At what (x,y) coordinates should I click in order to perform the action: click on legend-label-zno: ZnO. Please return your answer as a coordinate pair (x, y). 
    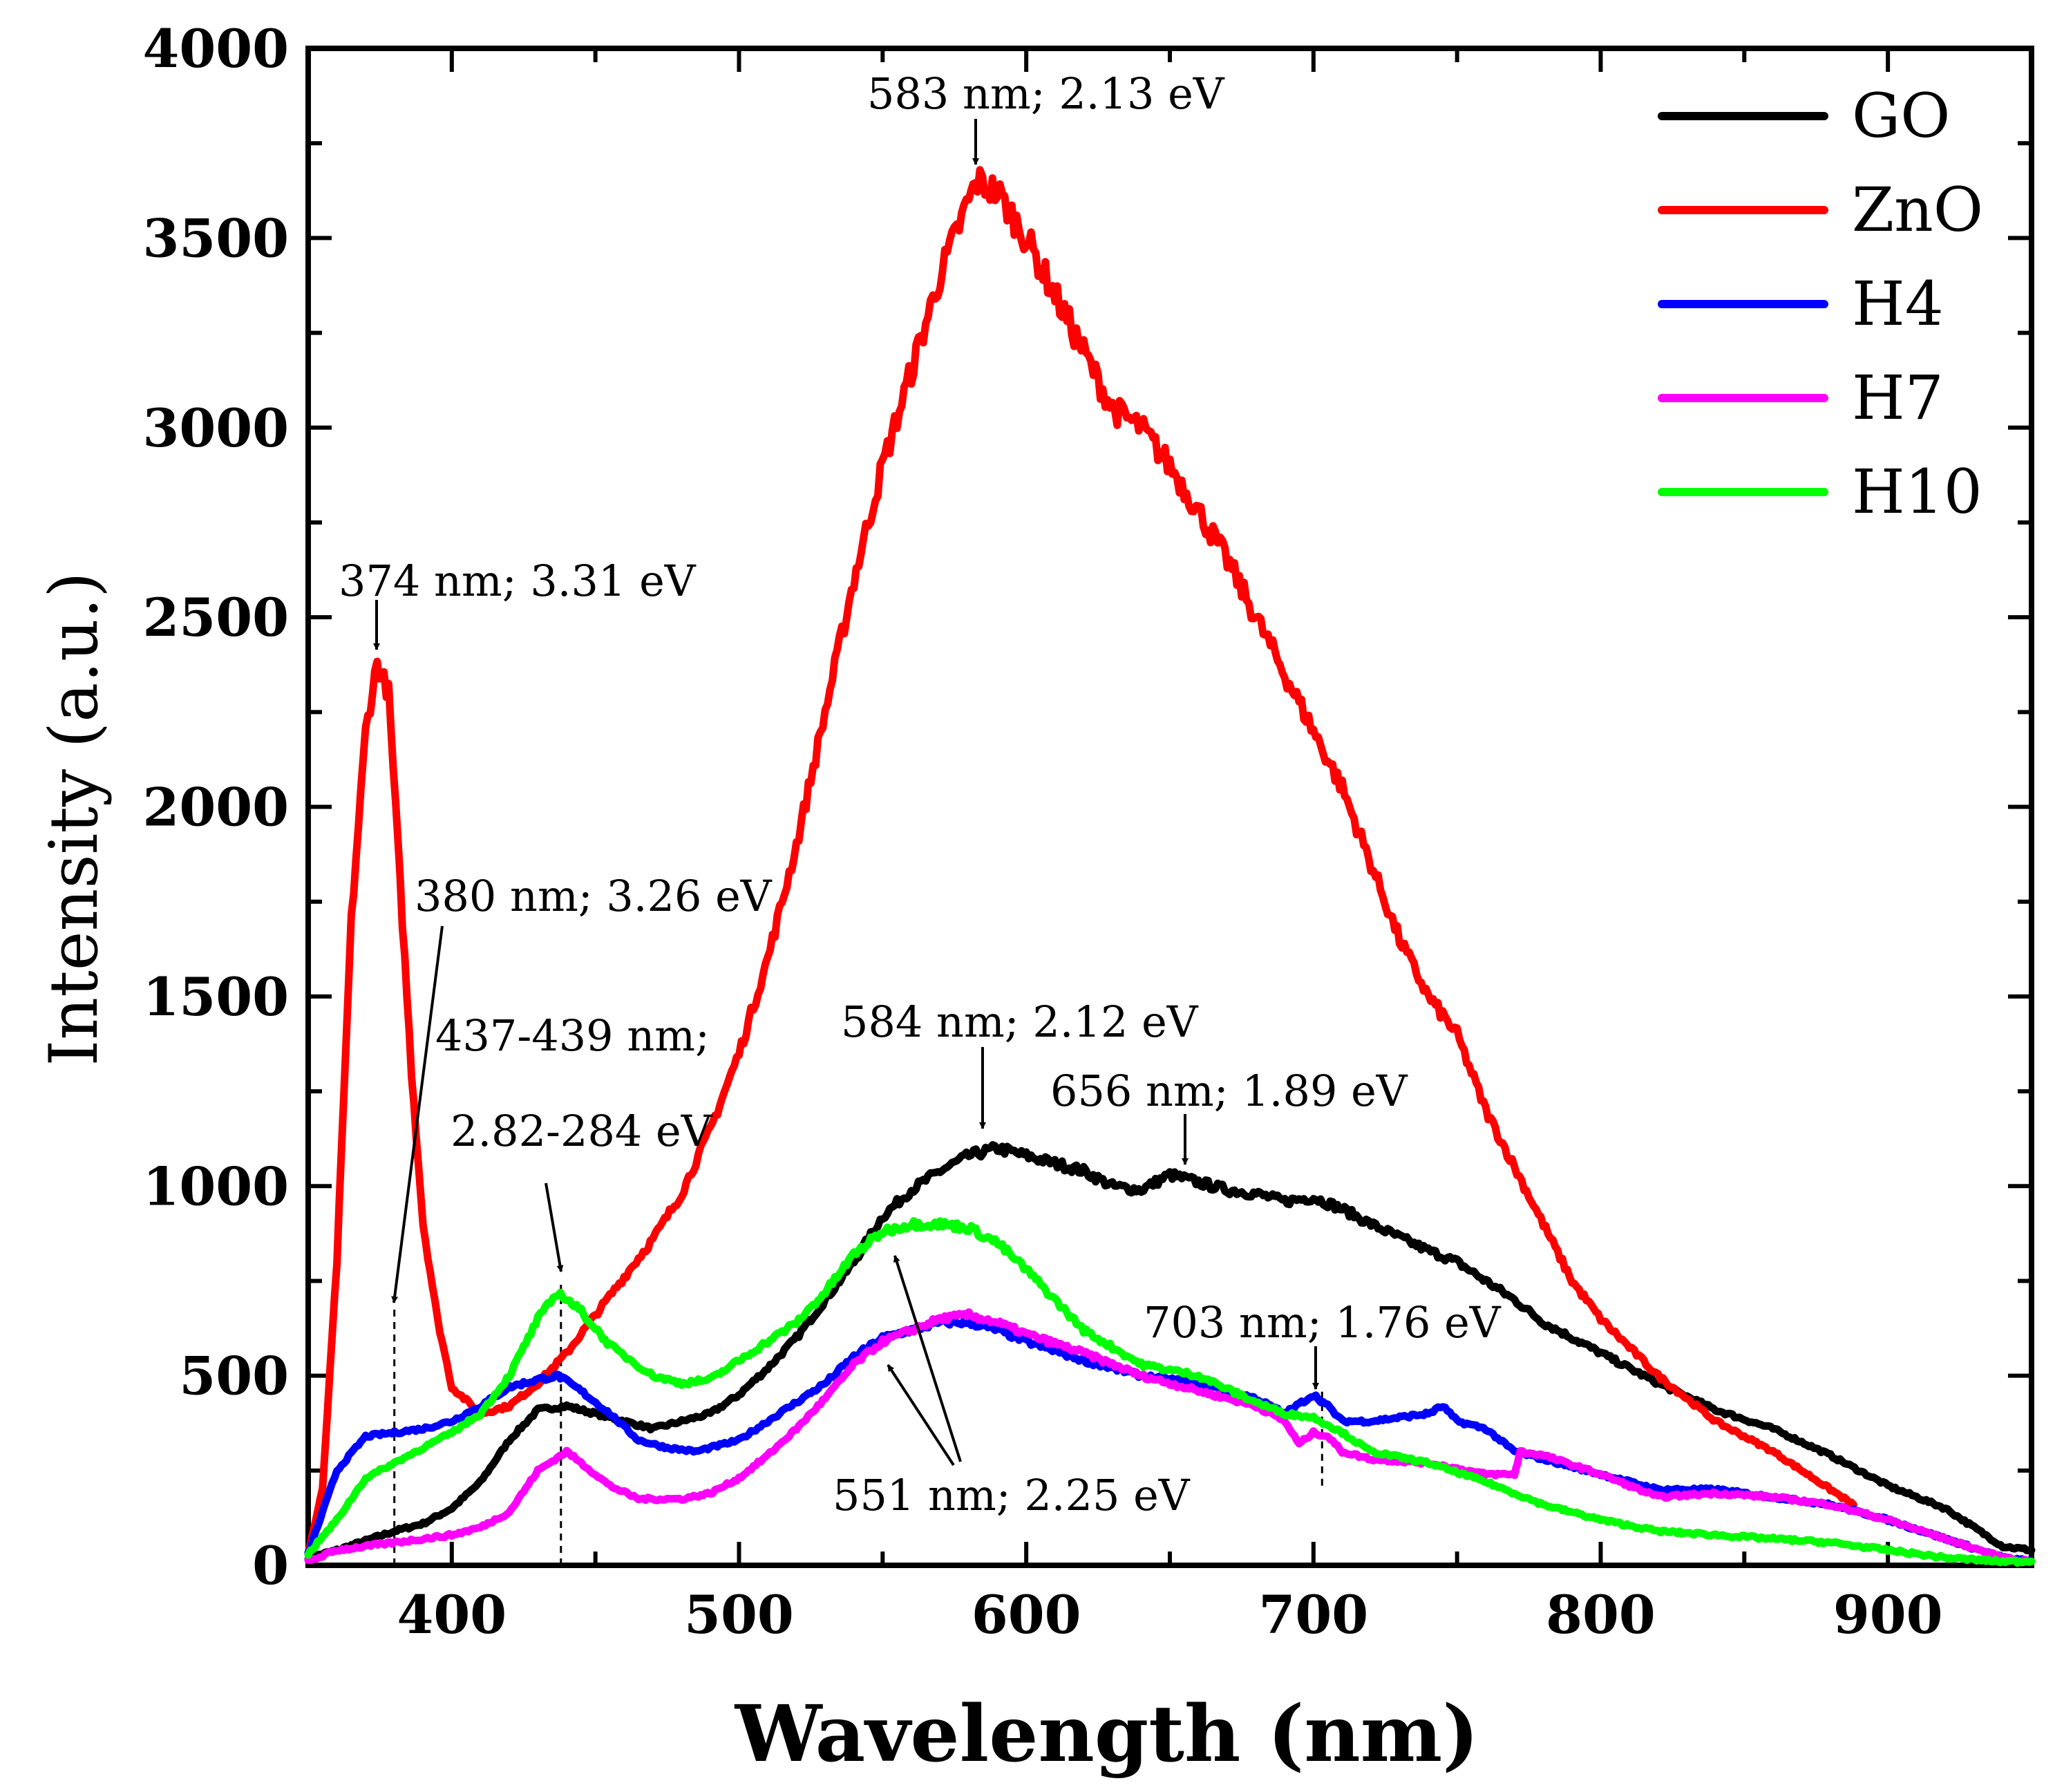
    Looking at the image, I should click on (1917, 210).